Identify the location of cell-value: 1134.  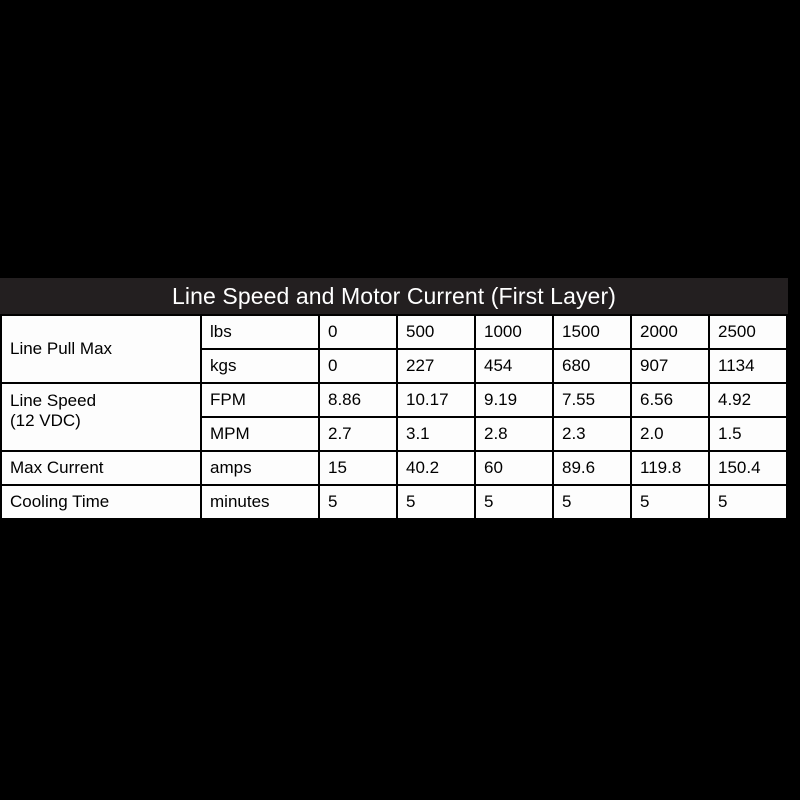
(748, 366).